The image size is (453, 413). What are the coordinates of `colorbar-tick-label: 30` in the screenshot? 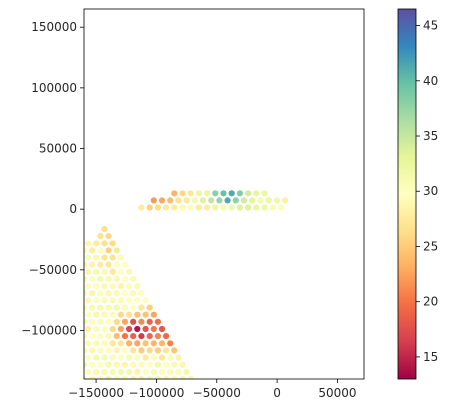 It's located at (430, 191).